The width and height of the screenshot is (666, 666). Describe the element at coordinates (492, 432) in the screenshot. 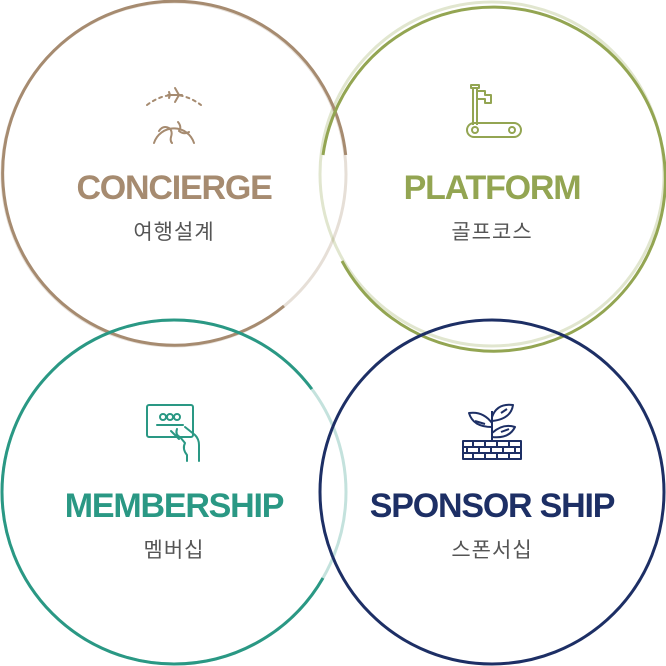

I see `plant-bricks-icon` at that location.